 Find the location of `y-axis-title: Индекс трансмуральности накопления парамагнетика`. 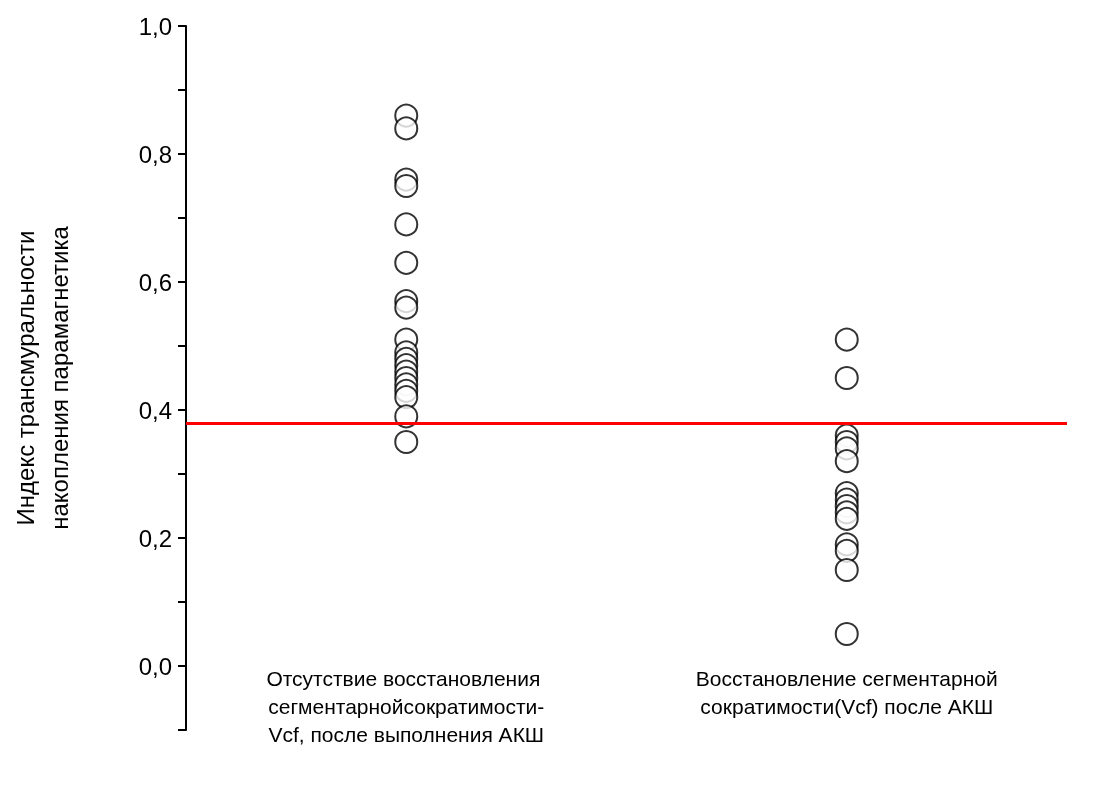

y-axis-title: Индекс трансмуральности накопления парамагнетика is located at coordinates (42, 377).